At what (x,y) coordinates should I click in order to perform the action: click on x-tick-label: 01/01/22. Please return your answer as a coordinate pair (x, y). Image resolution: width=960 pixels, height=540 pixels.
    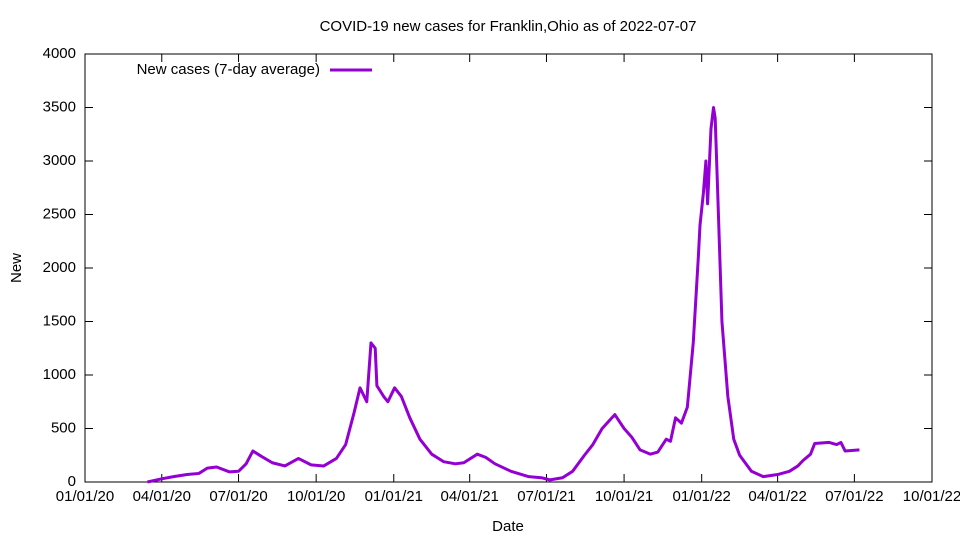
    Looking at the image, I should click on (701, 496).